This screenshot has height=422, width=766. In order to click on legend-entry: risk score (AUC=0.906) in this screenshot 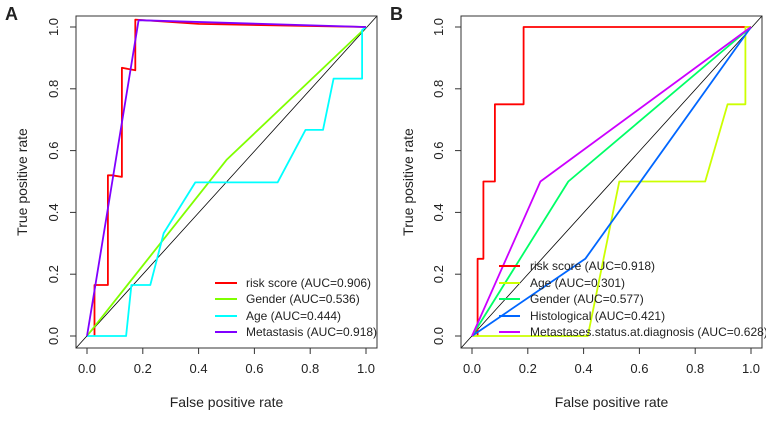, I will do `click(308, 283)`.